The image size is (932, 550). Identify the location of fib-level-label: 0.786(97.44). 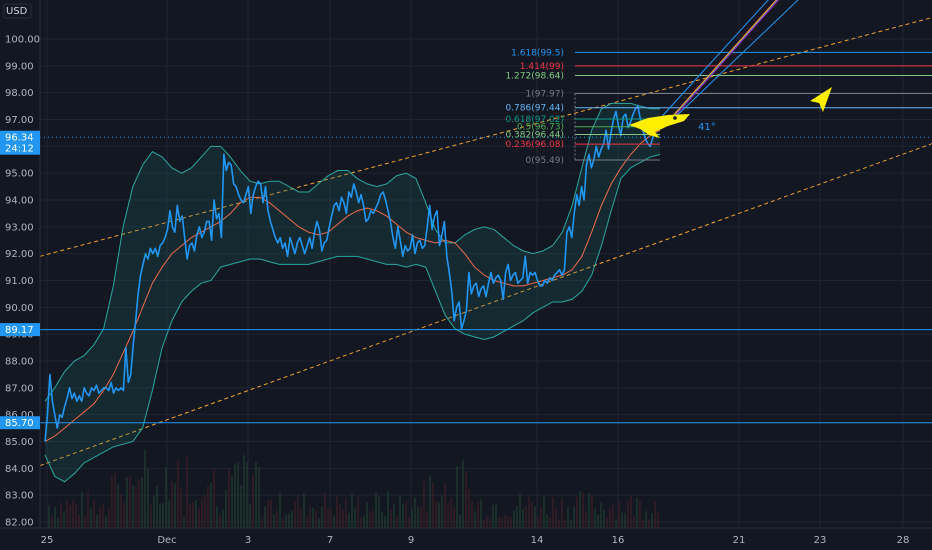
(534, 109).